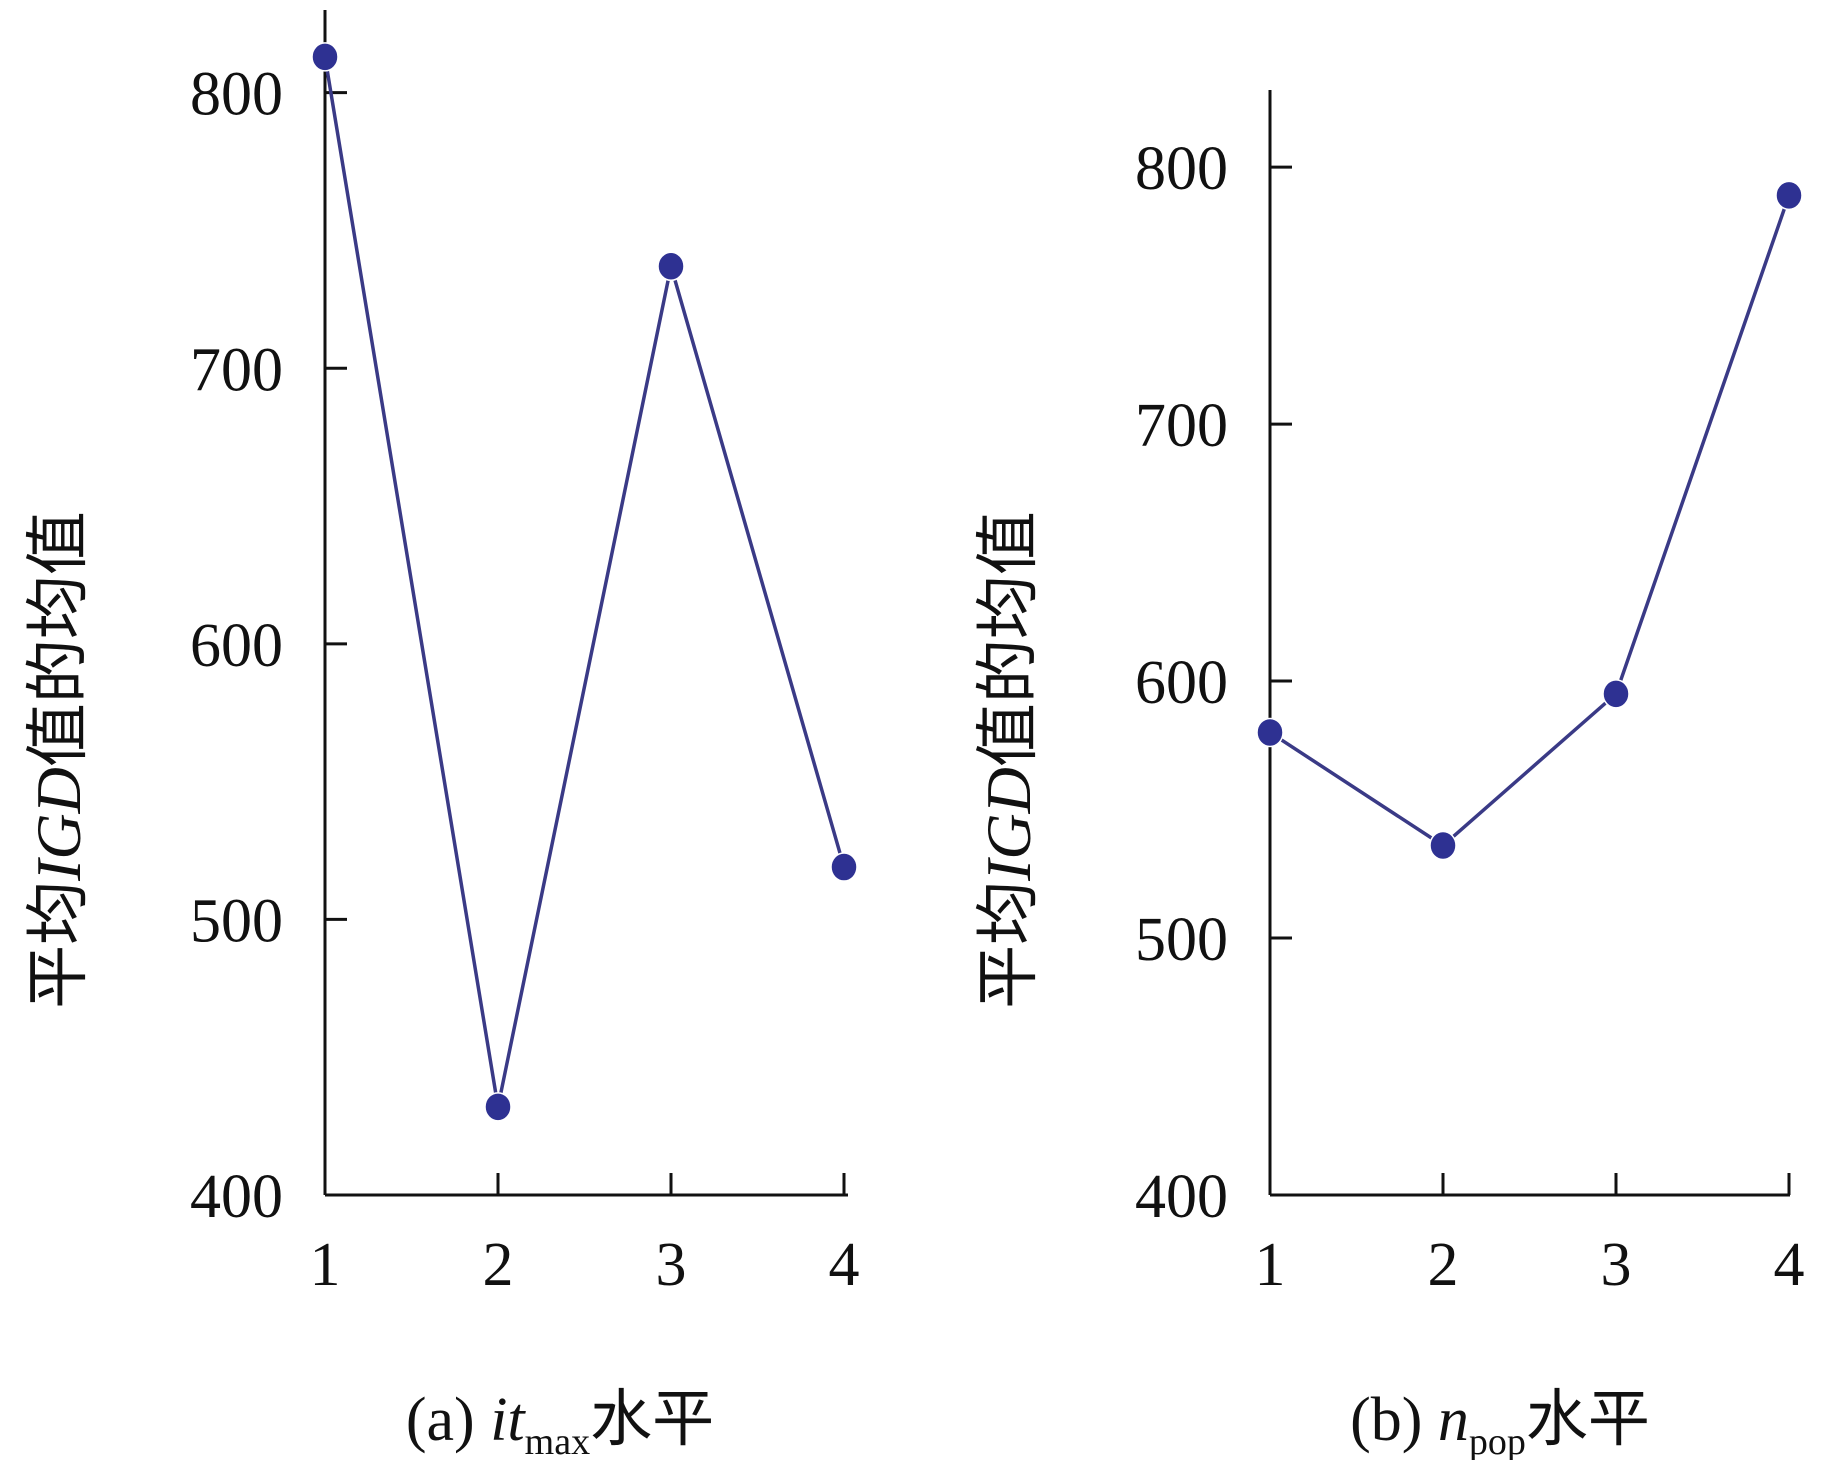 This screenshot has height=1460, width=1826. I want to click on panel-a-x-tick-label: 1, so click(325, 1265).